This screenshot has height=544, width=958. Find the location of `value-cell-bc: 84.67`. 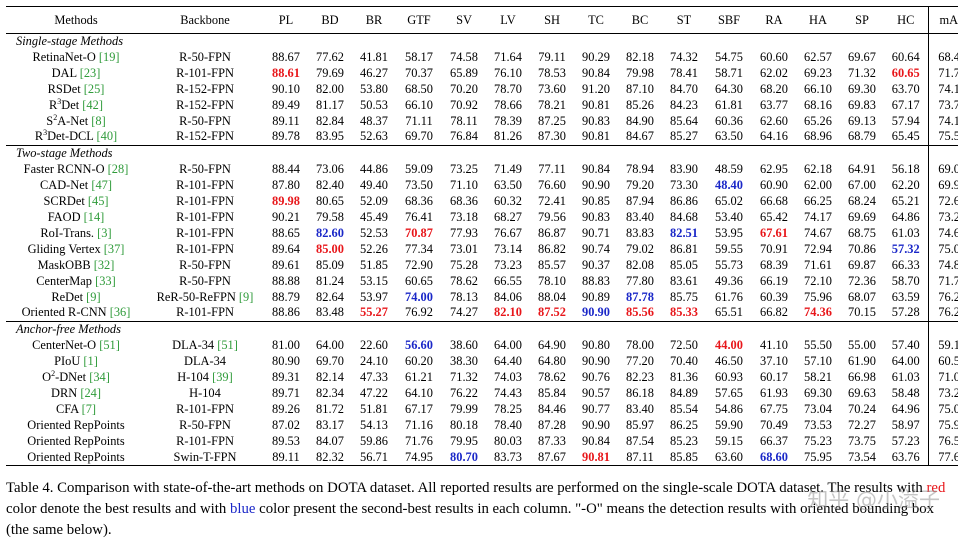

value-cell-bc: 84.67 is located at coordinates (640, 136).